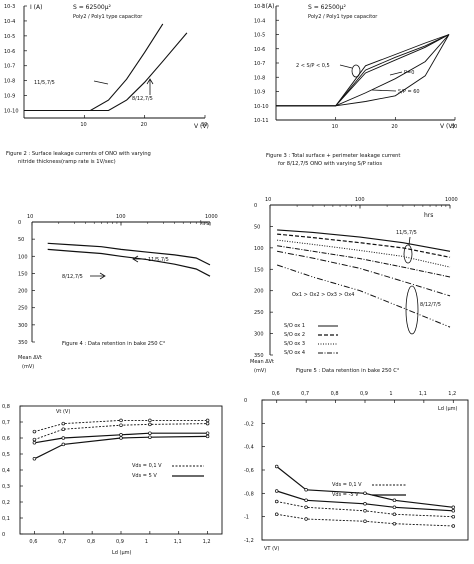 The height and width of the screenshot is (564, 474). What do you see at coordinates (259, 78) in the screenshot?
I see `figure-3-y-tick-label: 10-8` at bounding box center [259, 78].